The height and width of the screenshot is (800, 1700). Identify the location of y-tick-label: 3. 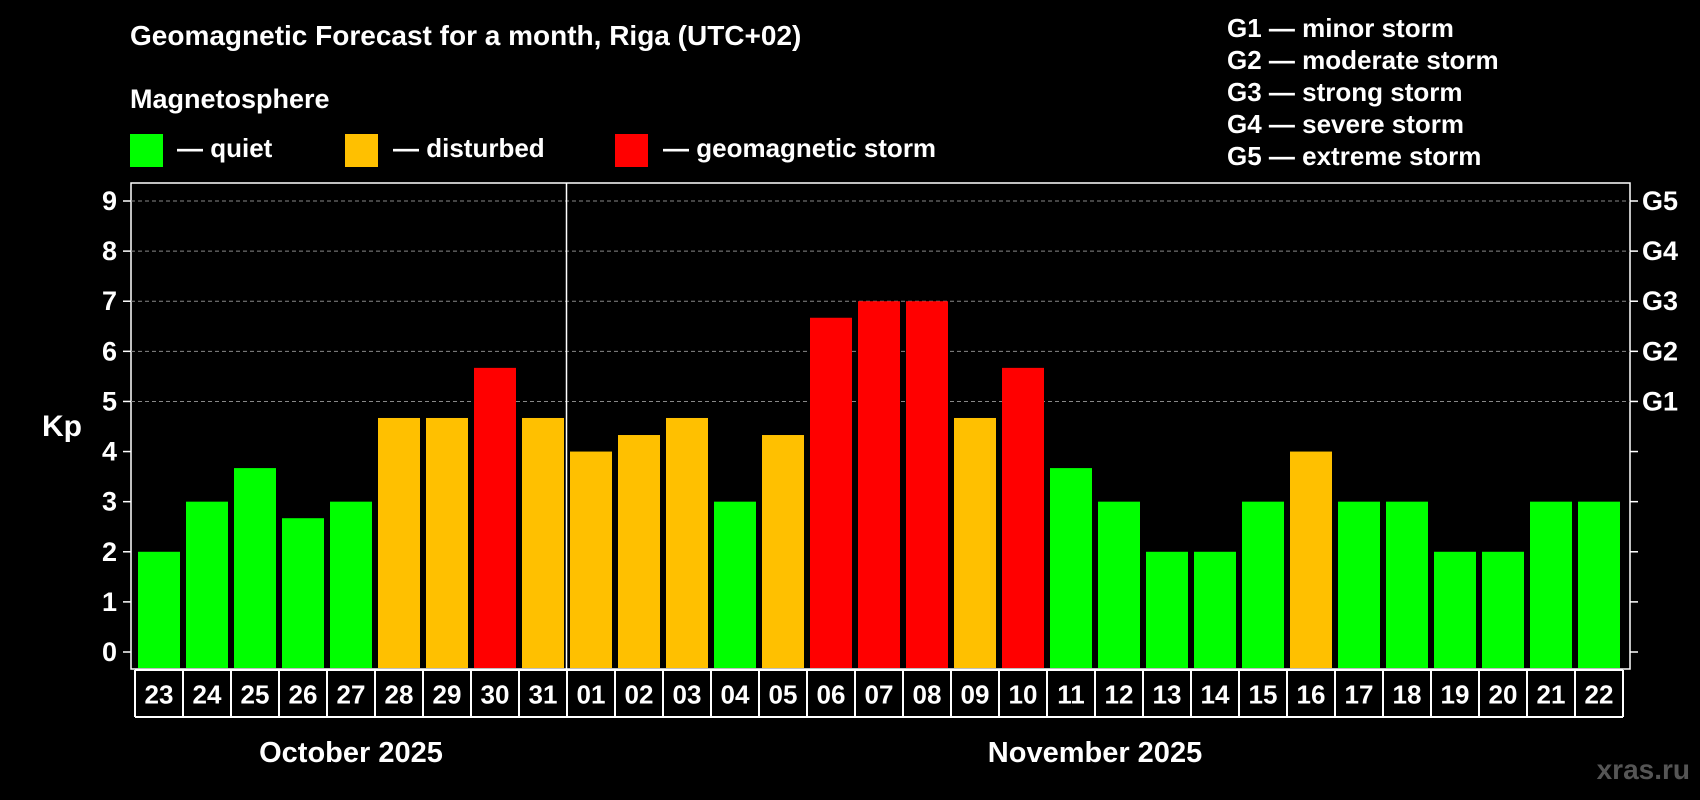
(109, 502).